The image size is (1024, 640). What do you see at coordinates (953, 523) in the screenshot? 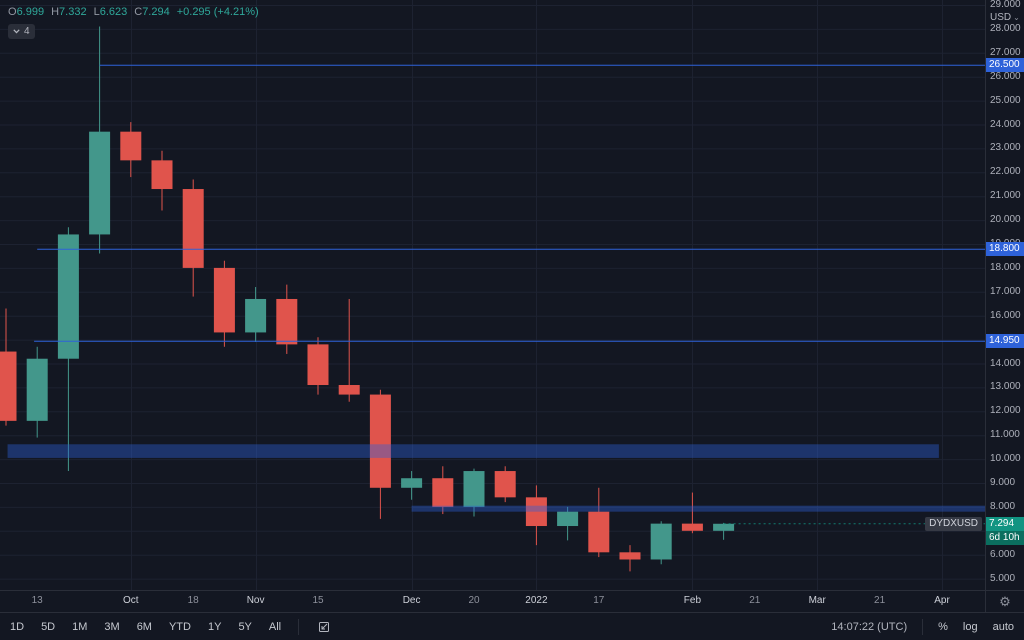
I see `symbol-price-label: DYDXUSD` at bounding box center [953, 523].